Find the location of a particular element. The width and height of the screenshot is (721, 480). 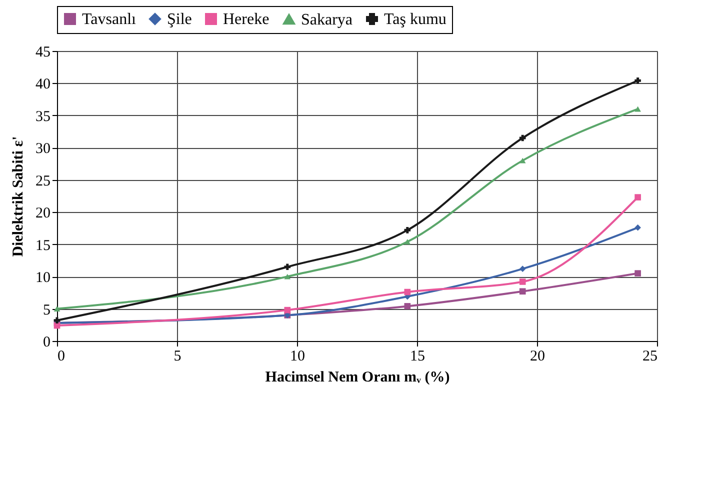

legend-label: Şile is located at coordinates (179, 19).